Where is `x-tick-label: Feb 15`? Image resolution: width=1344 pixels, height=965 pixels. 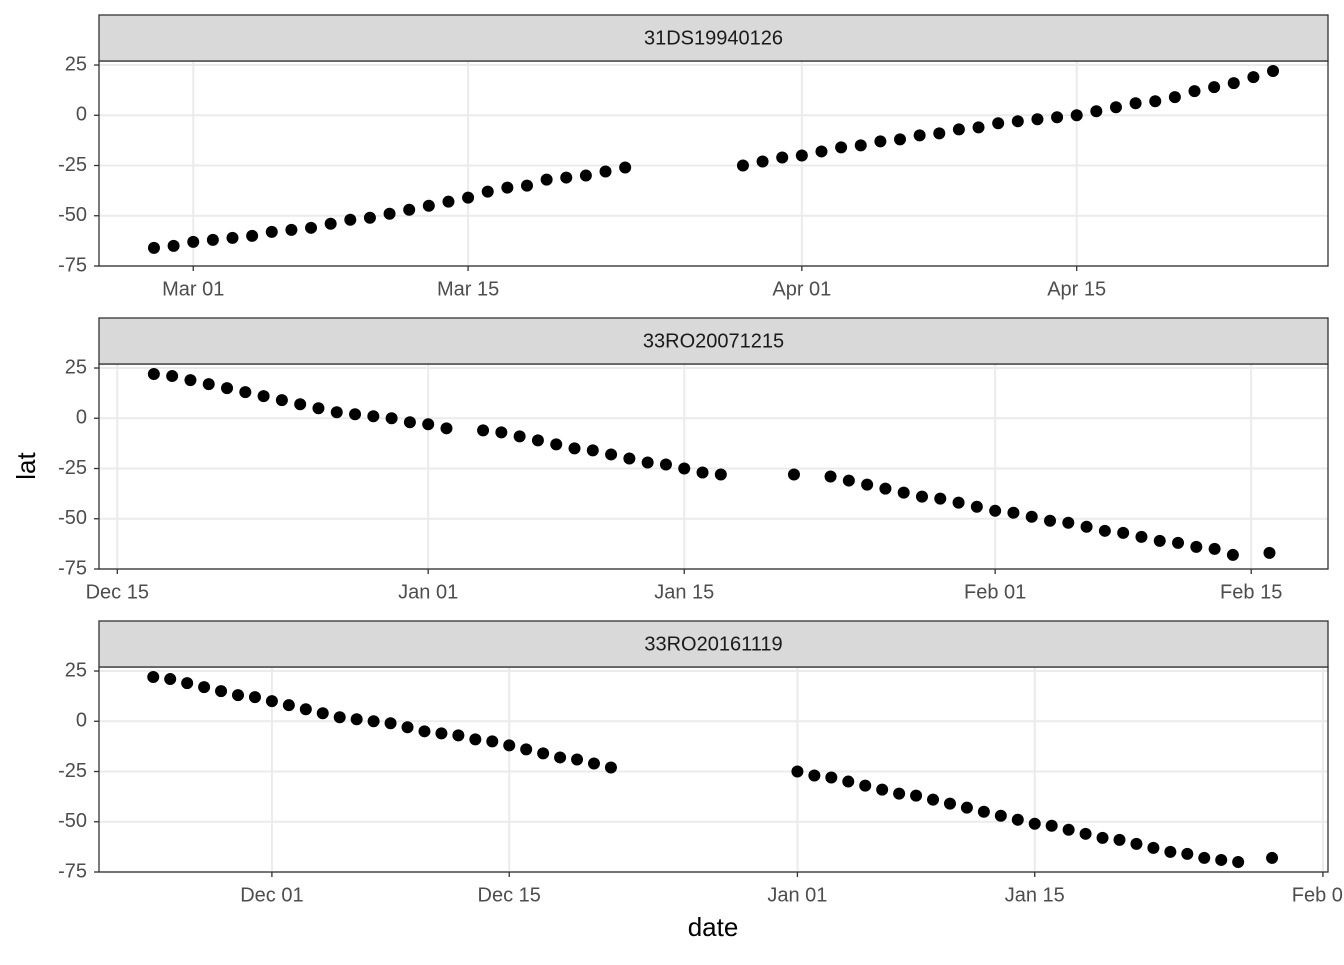 x-tick-label: Feb 15 is located at coordinates (1251, 592).